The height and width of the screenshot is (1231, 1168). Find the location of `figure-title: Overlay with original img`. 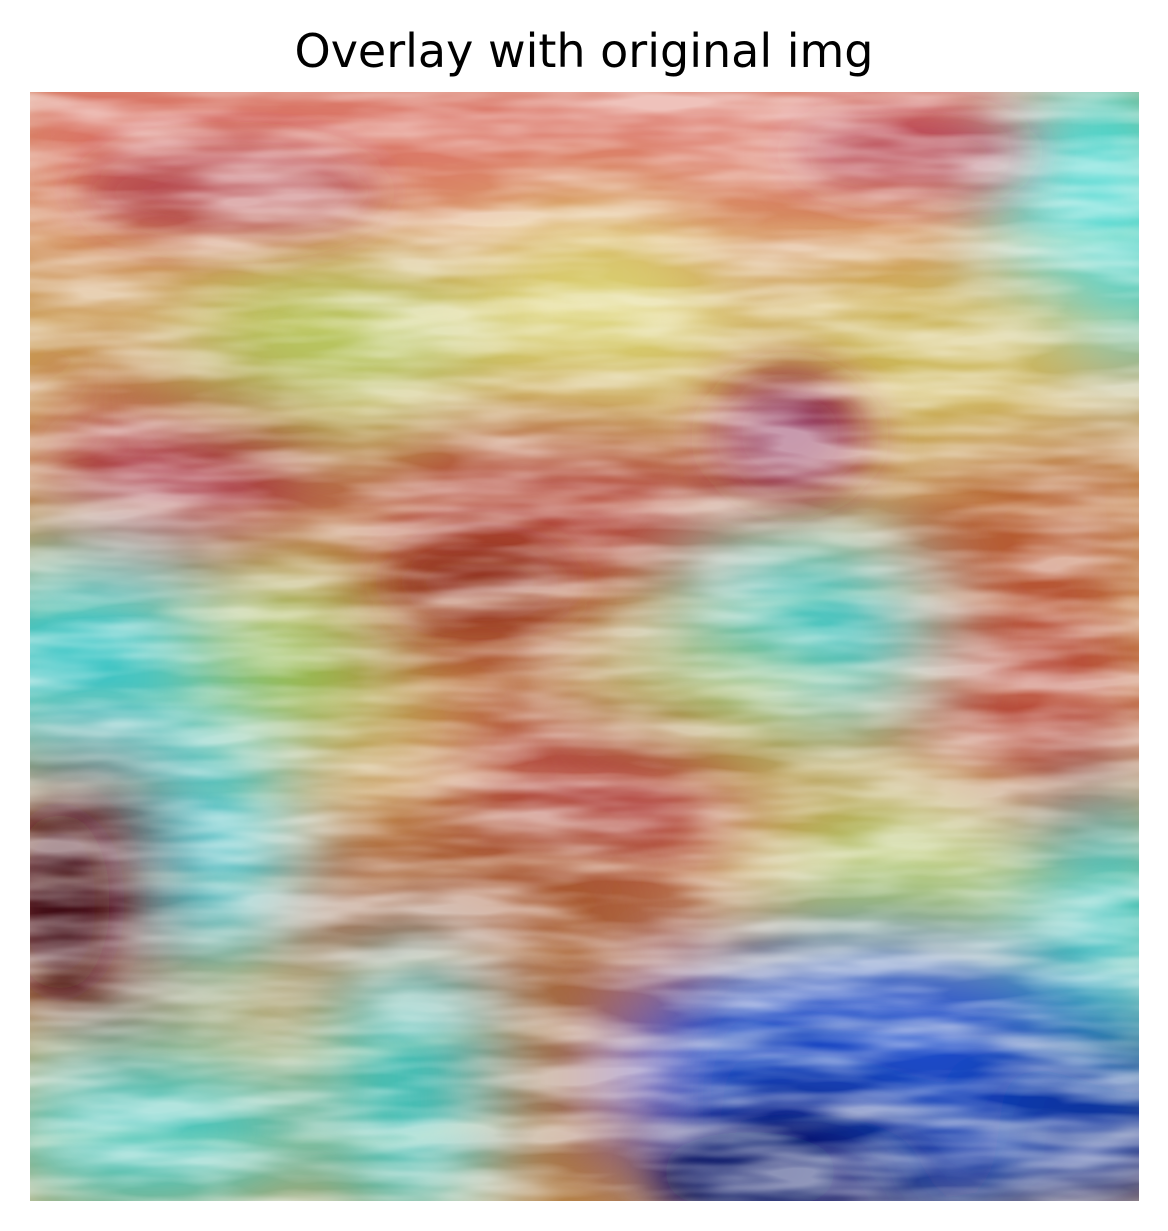

figure-title: Overlay with original img is located at coordinates (584, 51).